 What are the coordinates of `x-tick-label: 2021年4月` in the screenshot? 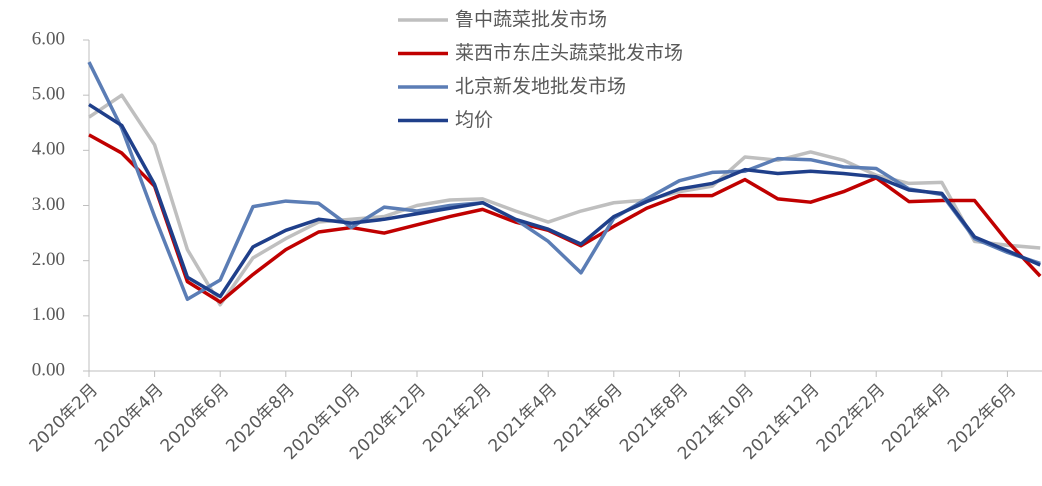 It's located at (523, 418).